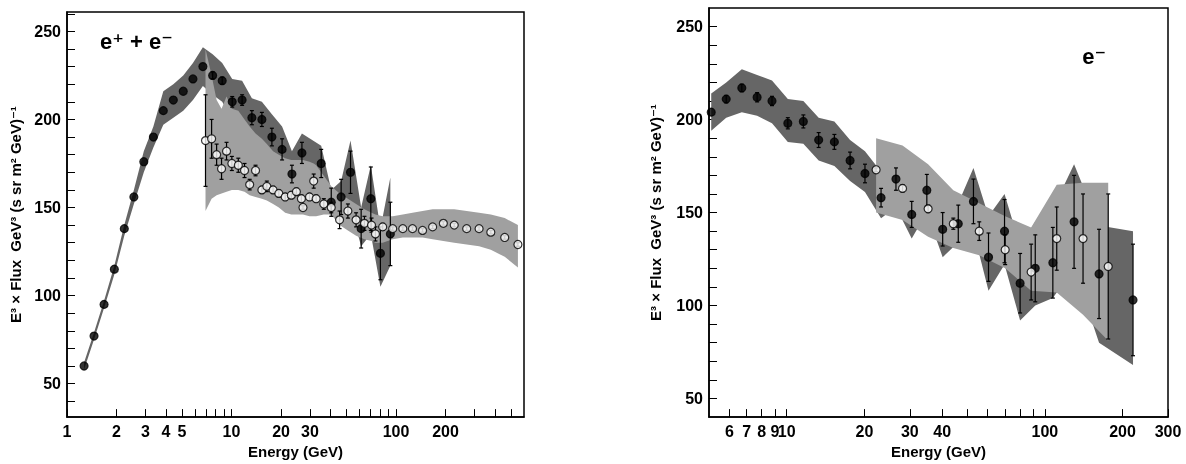 The width and height of the screenshot is (1186, 464). I want to click on x-tick-label: 5, so click(182, 431).